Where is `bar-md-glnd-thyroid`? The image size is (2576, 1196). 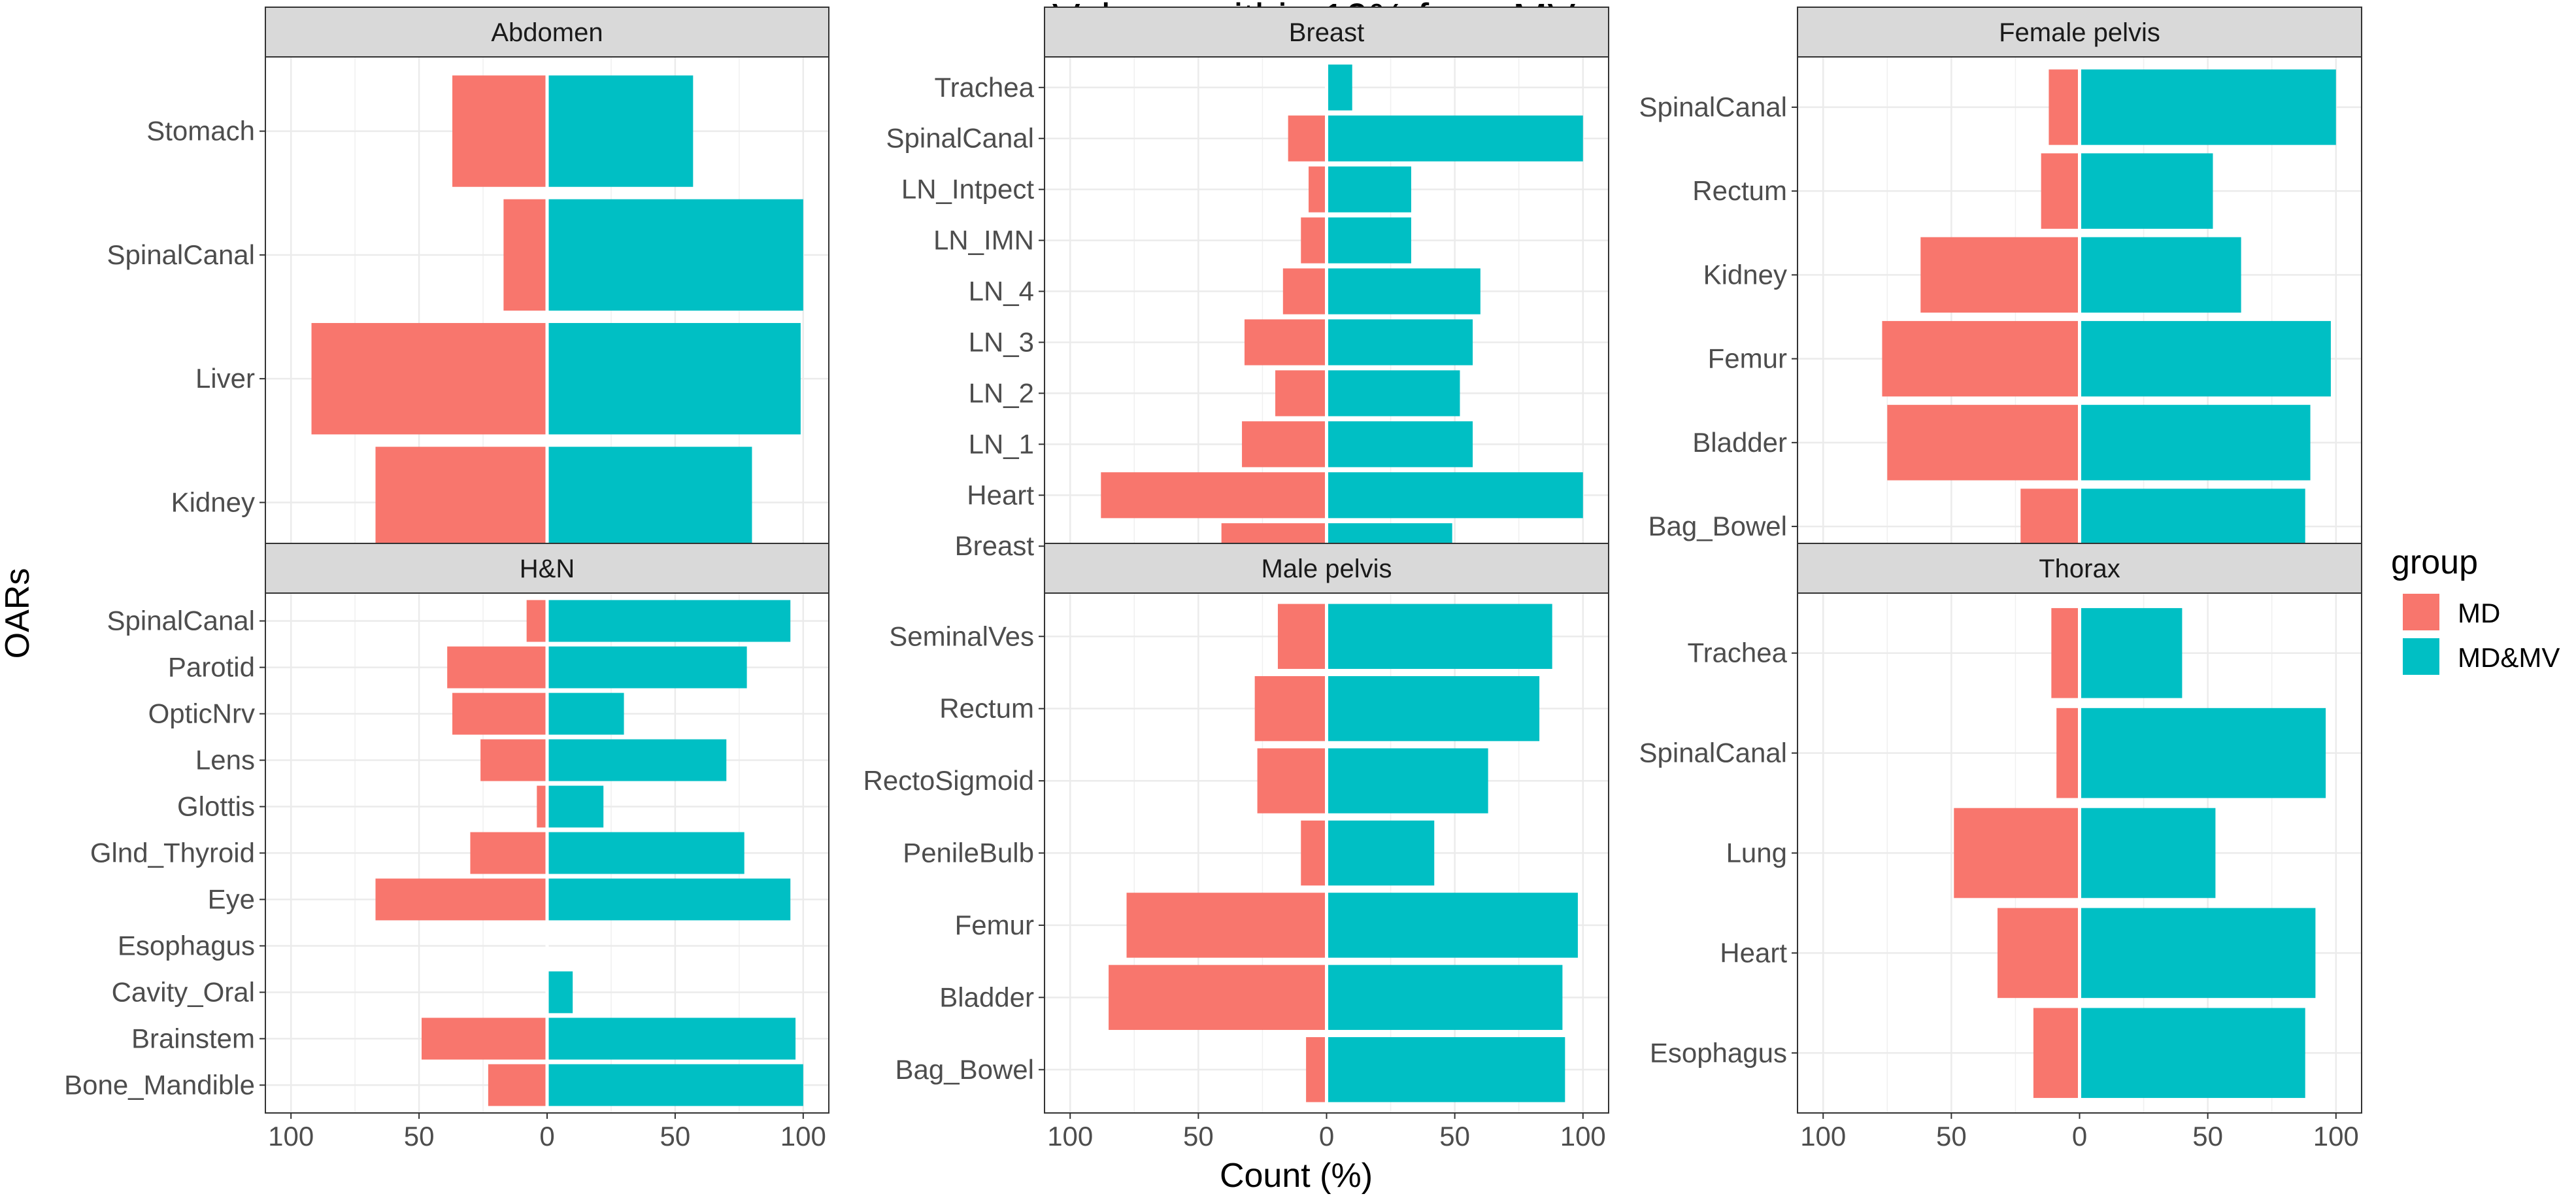 bar-md-glnd-thyroid is located at coordinates (509, 853).